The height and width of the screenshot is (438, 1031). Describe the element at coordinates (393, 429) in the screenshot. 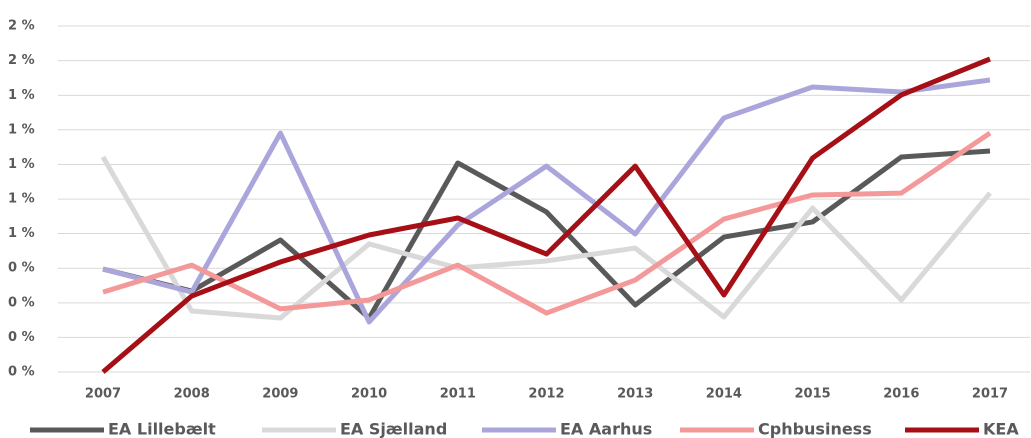

I see `legend-label: EA Sjælland` at that location.